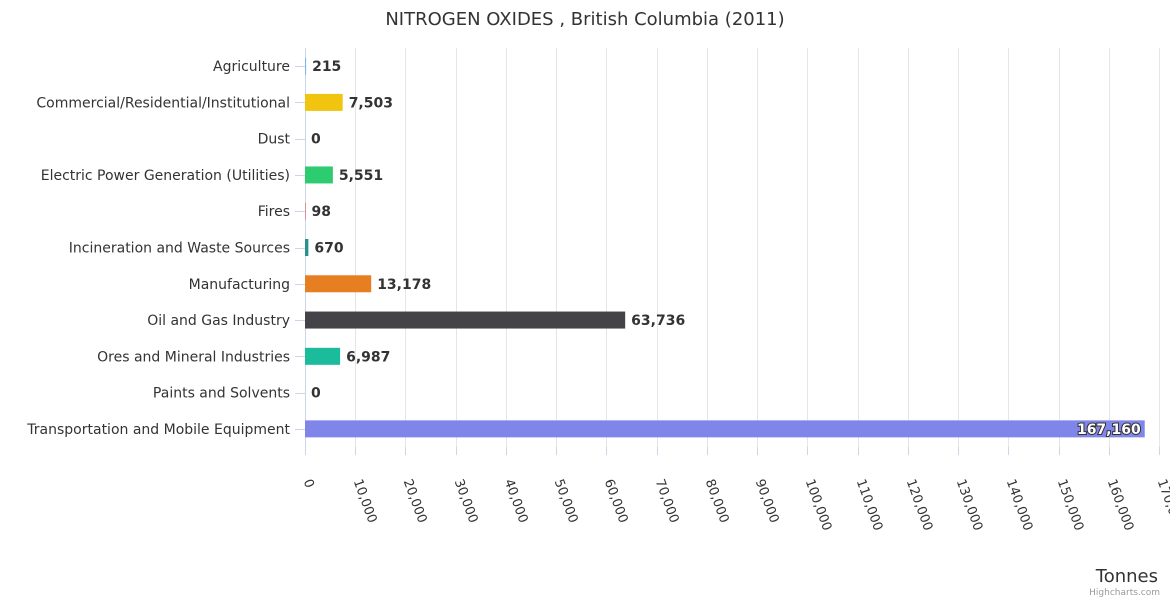  I want to click on category-label: Paints and Solvents, so click(221, 394).